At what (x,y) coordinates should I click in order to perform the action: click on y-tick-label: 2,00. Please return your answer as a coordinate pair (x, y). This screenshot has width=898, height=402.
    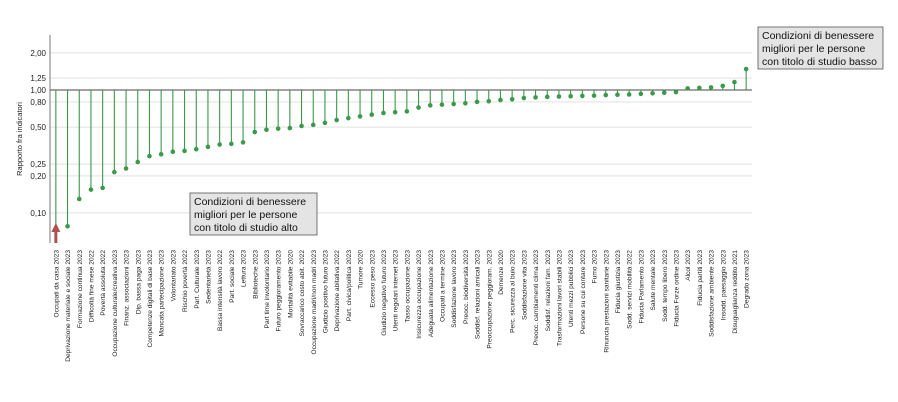
    Looking at the image, I should click on (38, 53).